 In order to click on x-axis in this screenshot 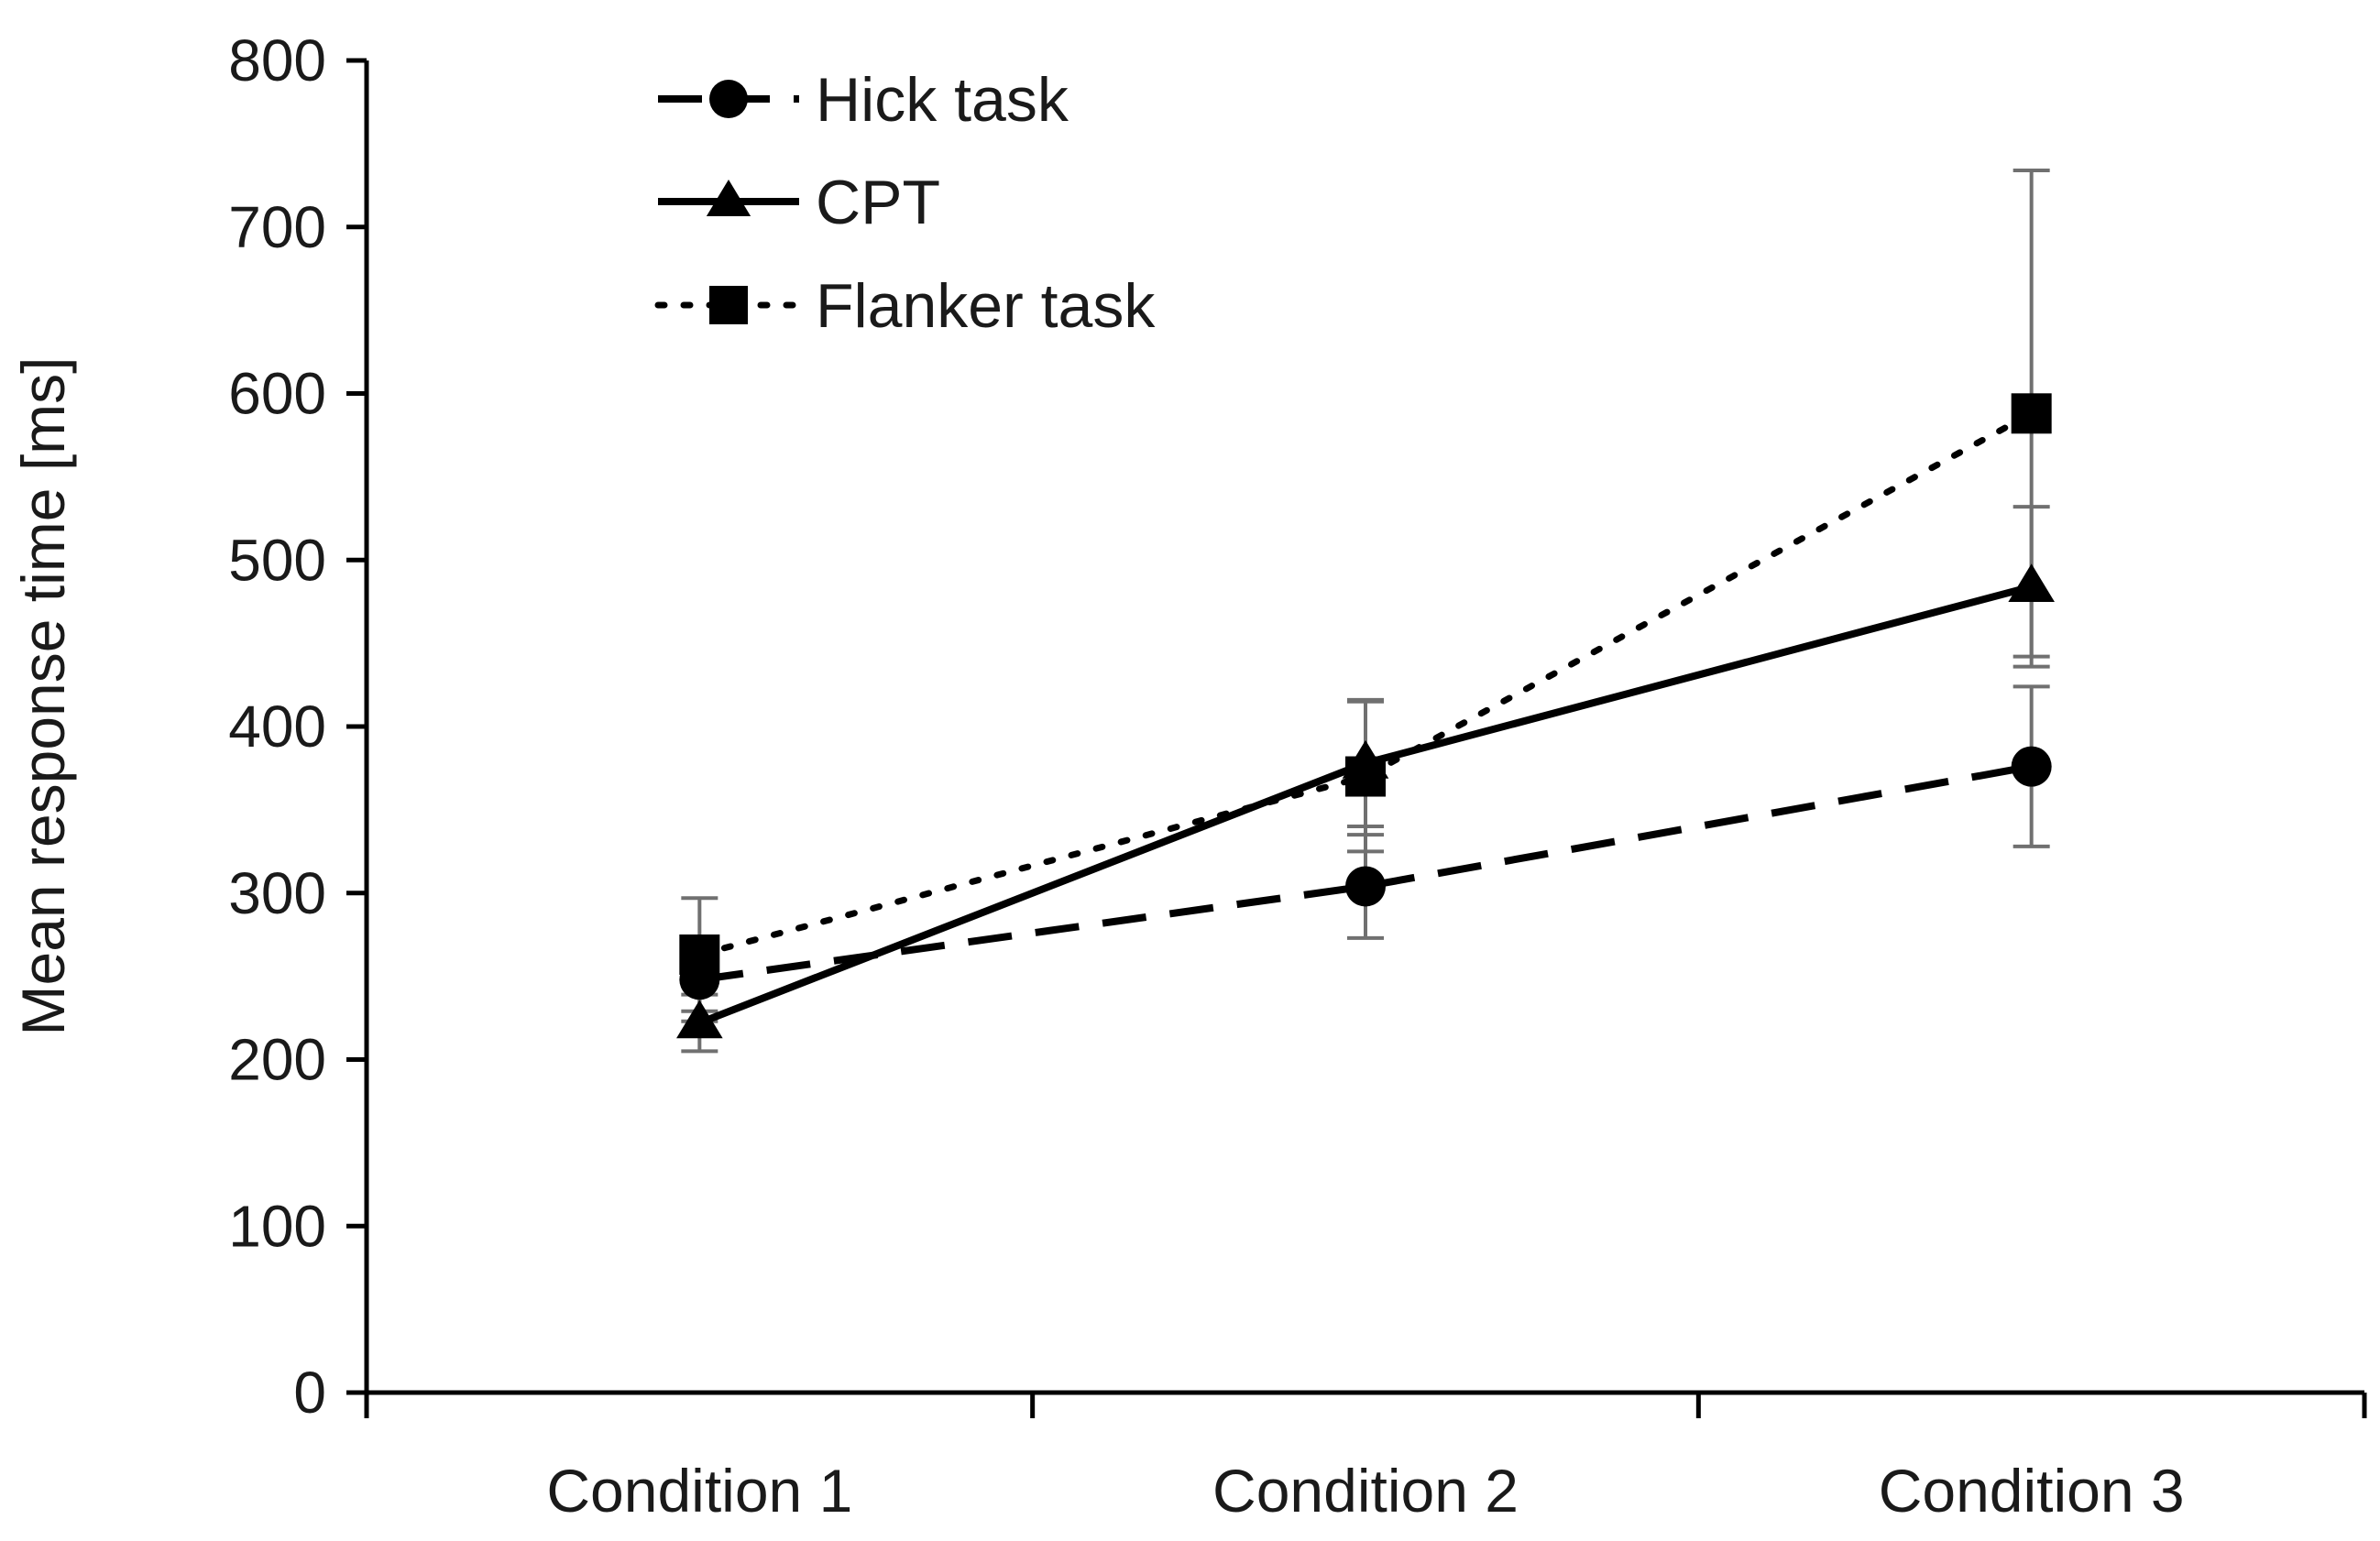, I will do `click(1365, 1404)`.